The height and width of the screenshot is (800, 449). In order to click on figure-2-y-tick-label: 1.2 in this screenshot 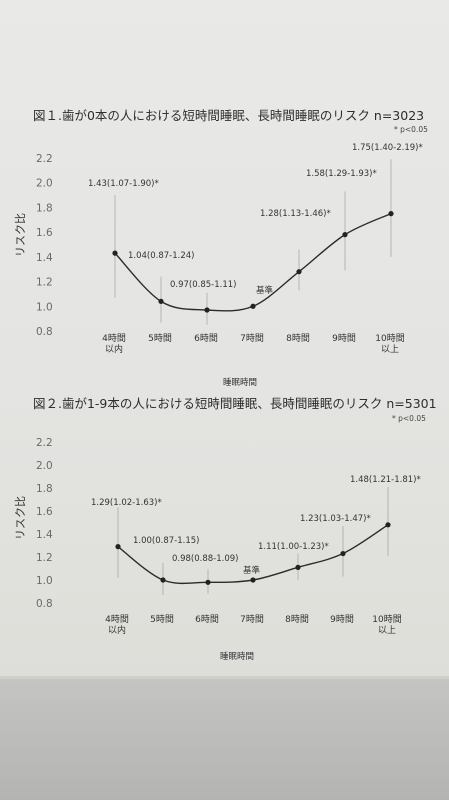, I will do `click(44, 558)`.